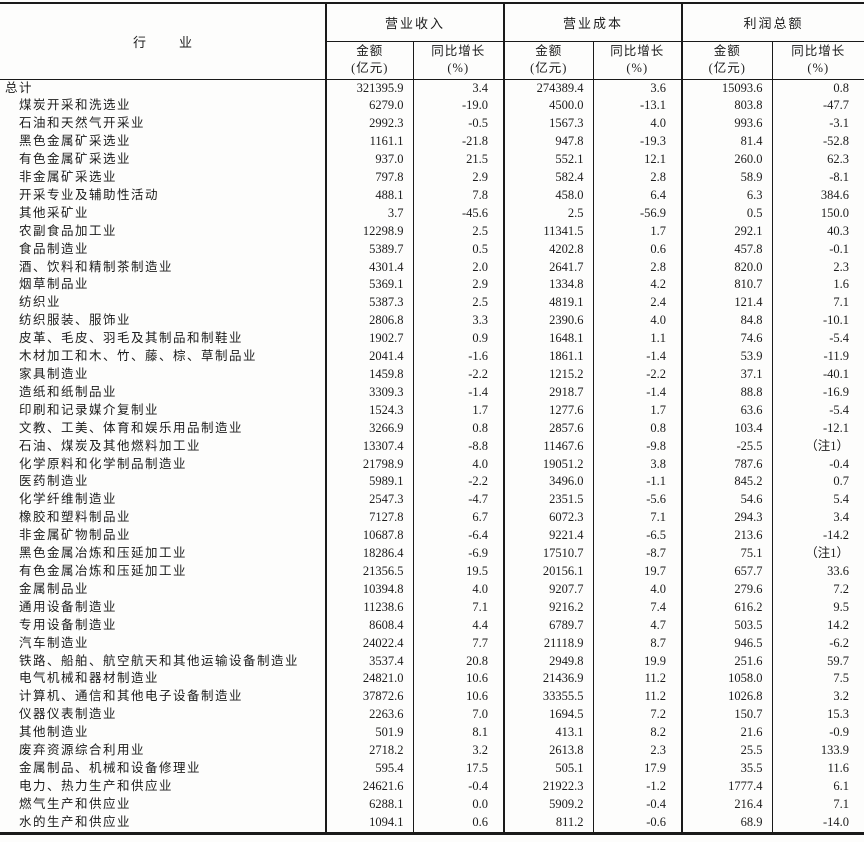  Describe the element at coordinates (458, 160) in the screenshot. I see `revenue-growth: 21.5` at that location.